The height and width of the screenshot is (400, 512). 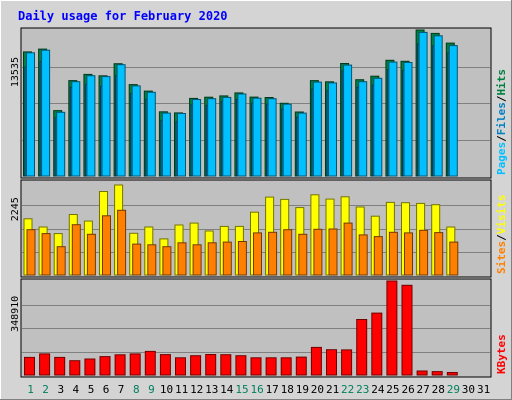 What do you see at coordinates (468, 389) in the screenshot?
I see `day-label-30: 30` at bounding box center [468, 389].